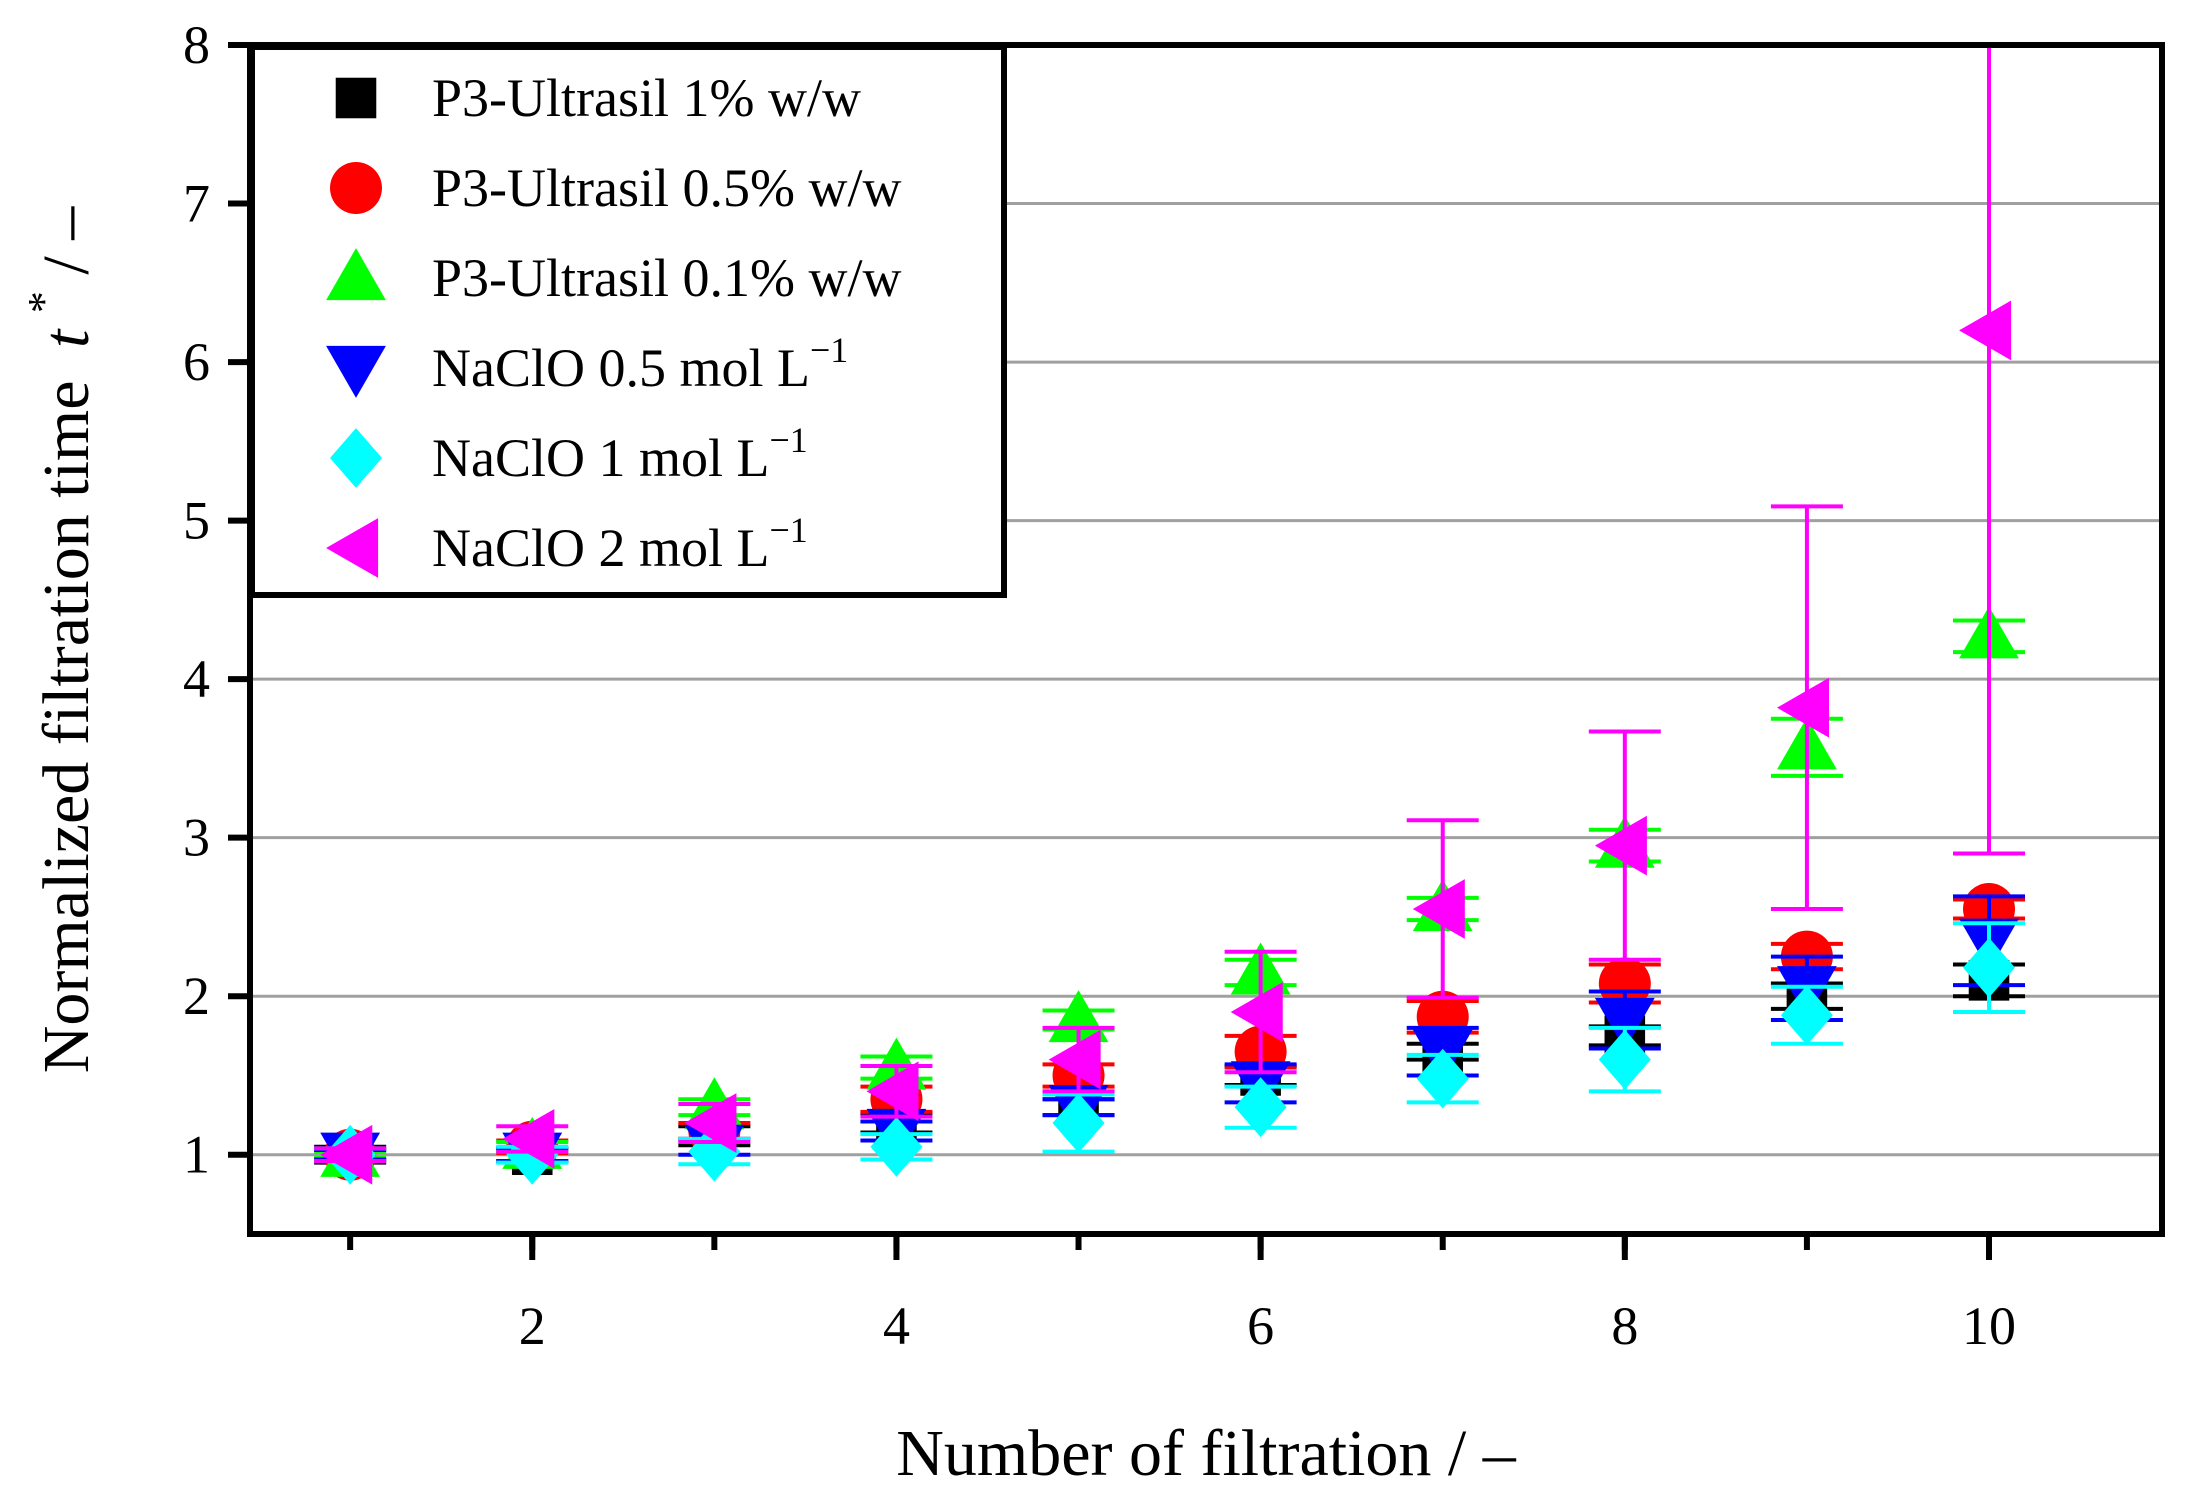 The image size is (2189, 1493). Describe the element at coordinates (196, 679) in the screenshot. I see `y-tick-label-4: 4` at that location.